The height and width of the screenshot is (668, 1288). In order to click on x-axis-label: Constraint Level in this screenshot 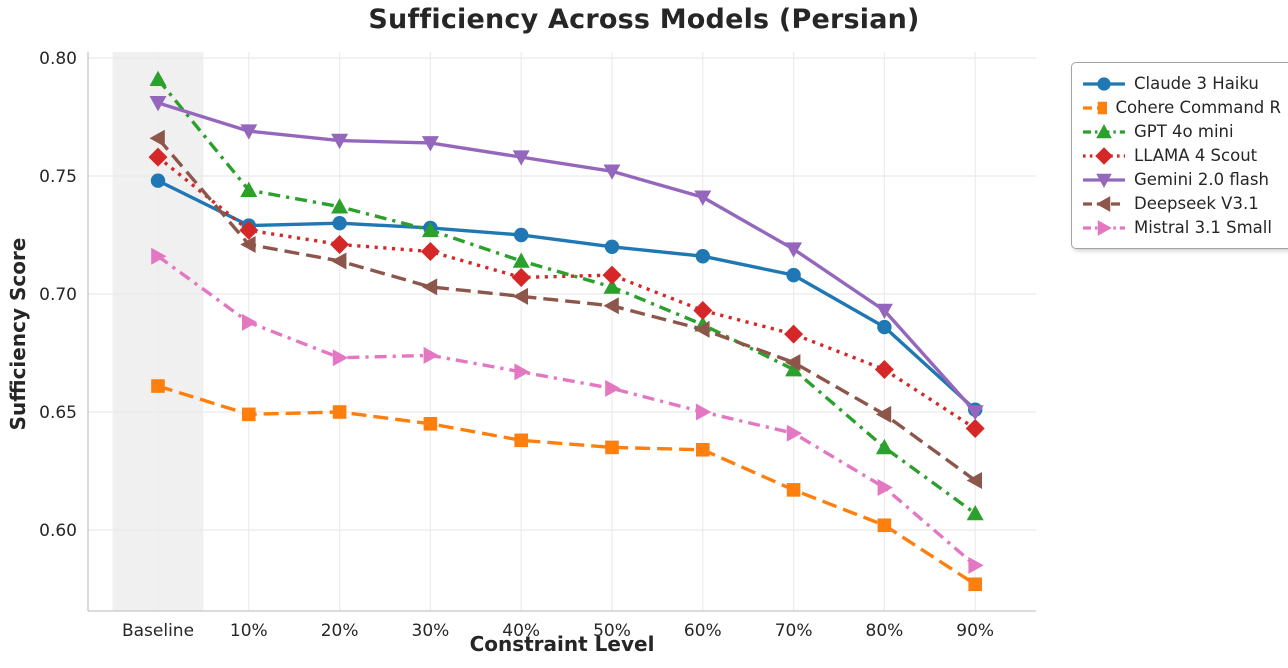, I will do `click(562, 644)`.